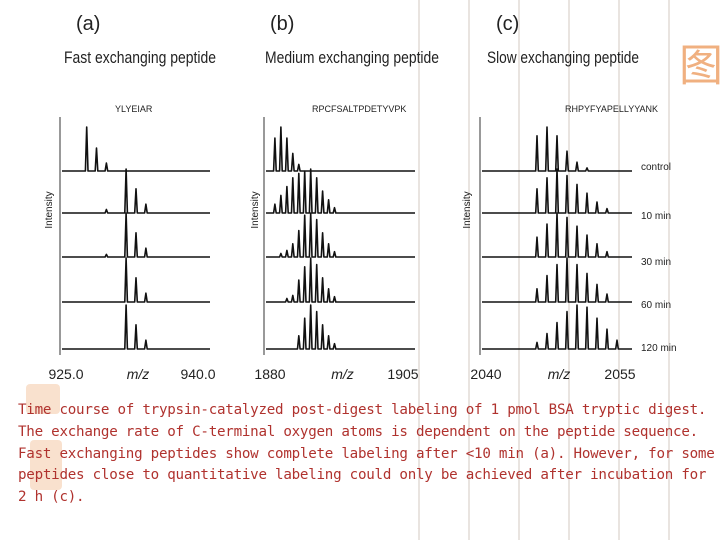 The image size is (720, 540). What do you see at coordinates (656, 262) in the screenshot?
I see `time-label: 30 min` at bounding box center [656, 262].